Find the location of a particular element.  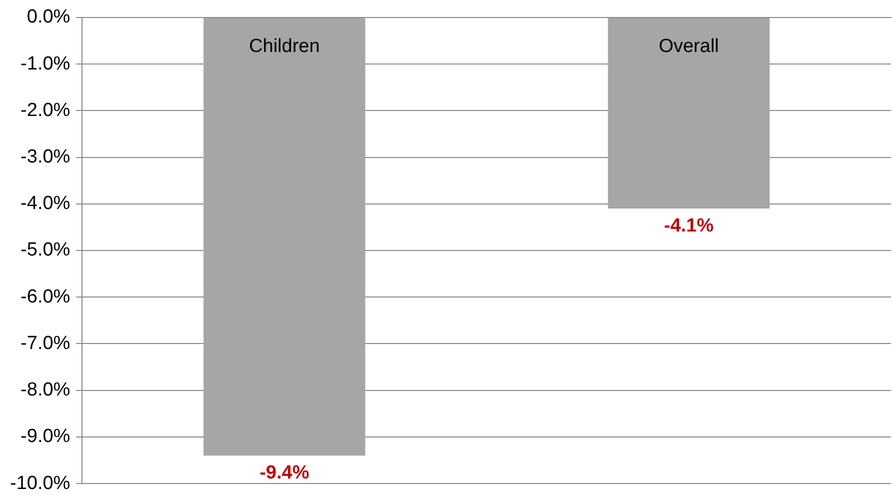

y-tick-label: -6.0% is located at coordinates (45, 297).